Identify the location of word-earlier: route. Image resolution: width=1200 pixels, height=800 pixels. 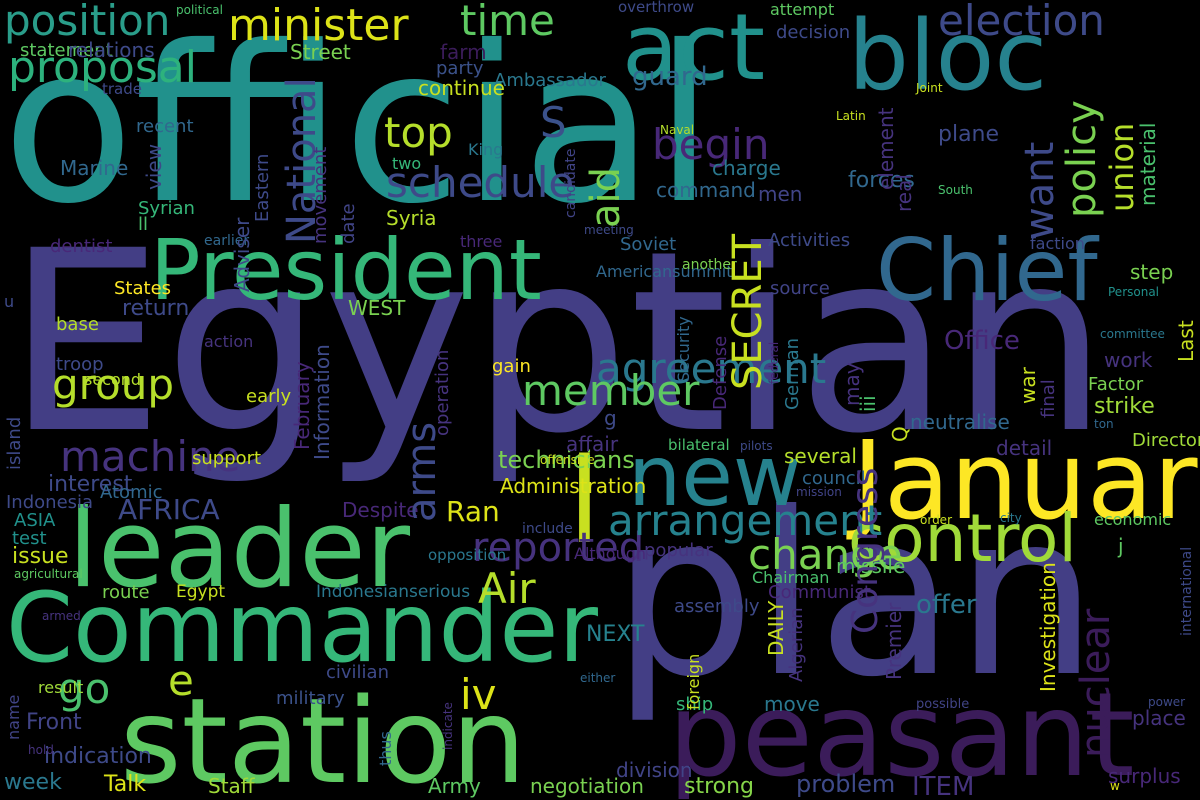
(126, 592).